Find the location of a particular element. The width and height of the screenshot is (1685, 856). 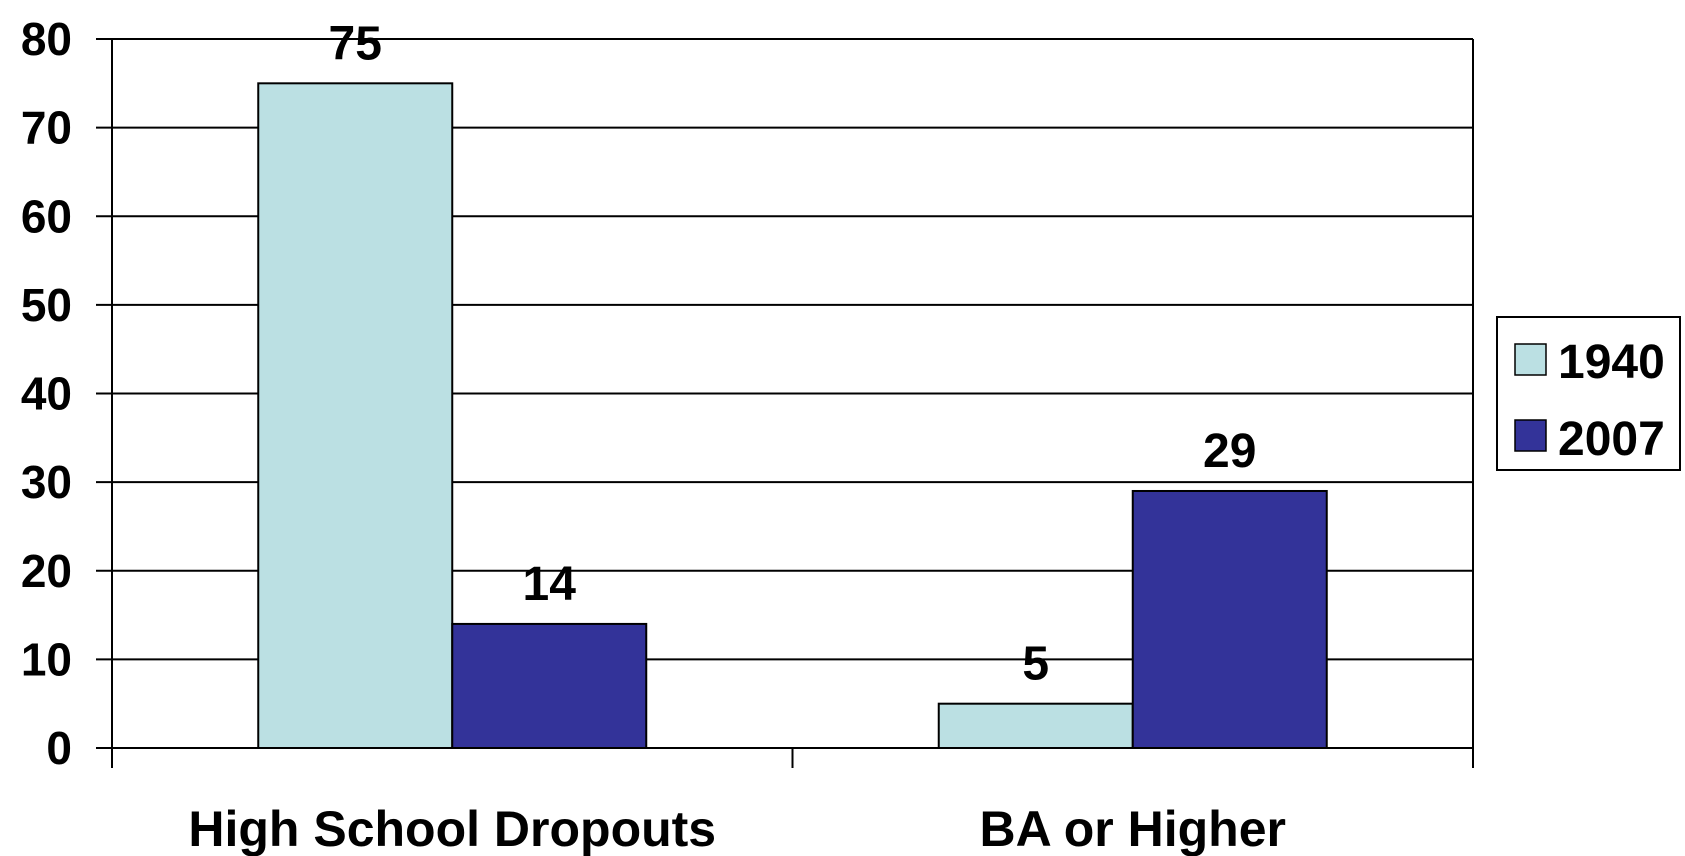

legend-label-1940: 1940 is located at coordinates (1611, 362).